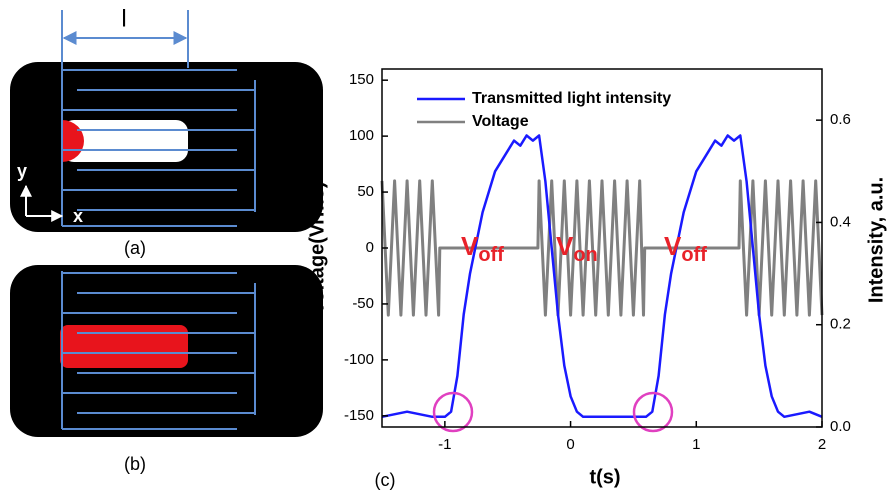 Image resolution: width=891 pixels, height=497 pixels. I want to click on panel-label: (b), so click(135, 464).